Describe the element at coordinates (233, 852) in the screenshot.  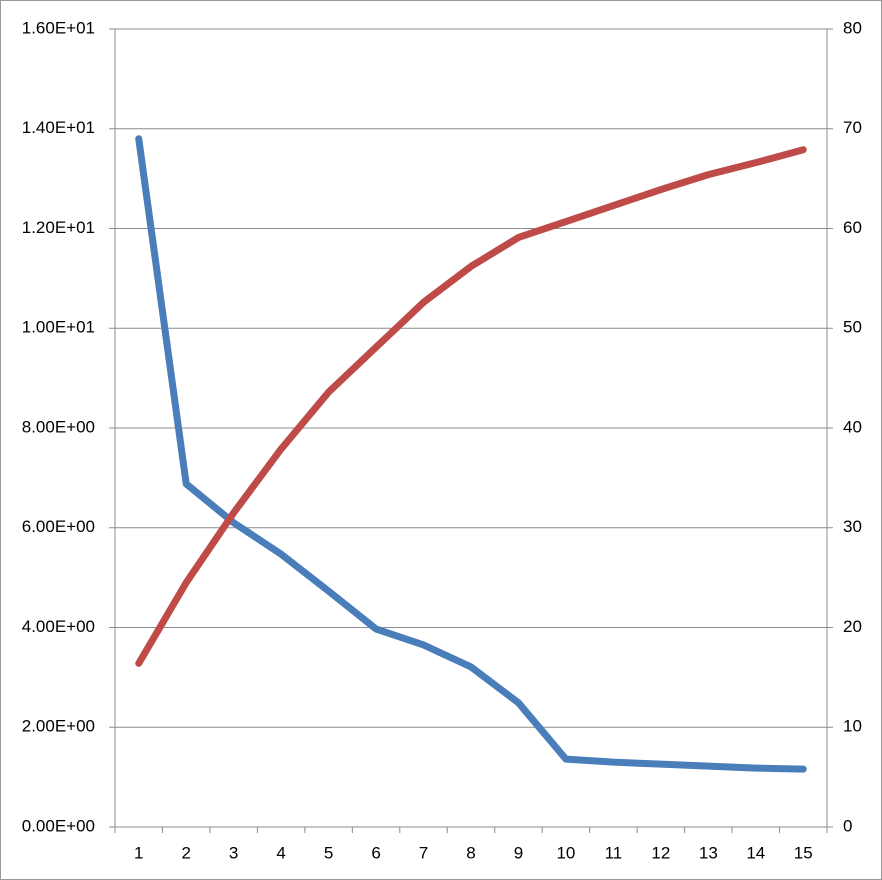
I see `x-tick-label: 3` at that location.